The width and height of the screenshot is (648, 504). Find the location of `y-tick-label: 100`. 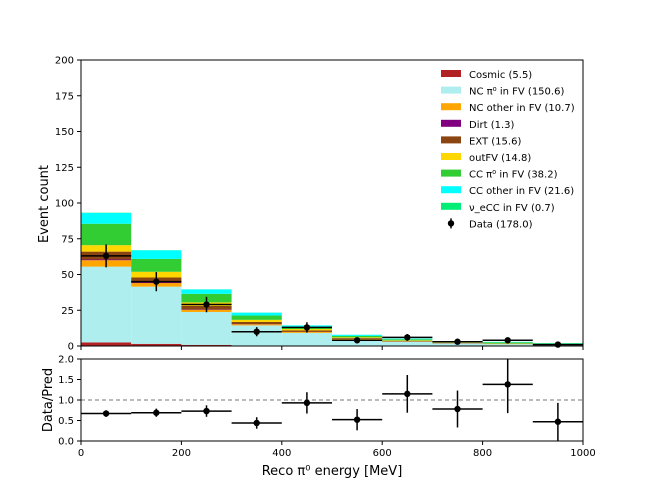

y-tick-label: 100 is located at coordinates (64, 204).